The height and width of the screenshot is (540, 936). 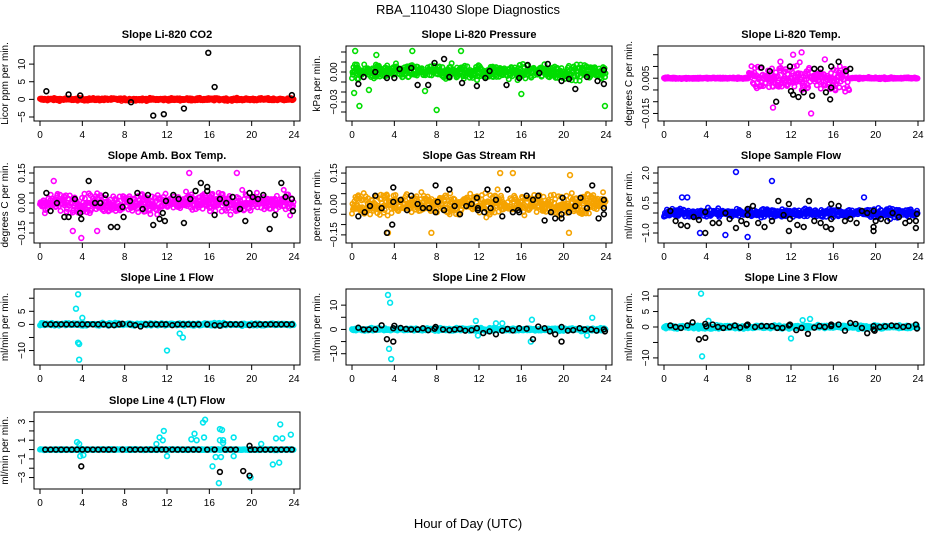 What do you see at coordinates (22, 173) in the screenshot?
I see `y-tick-label: 0.15` at bounding box center [22, 173].